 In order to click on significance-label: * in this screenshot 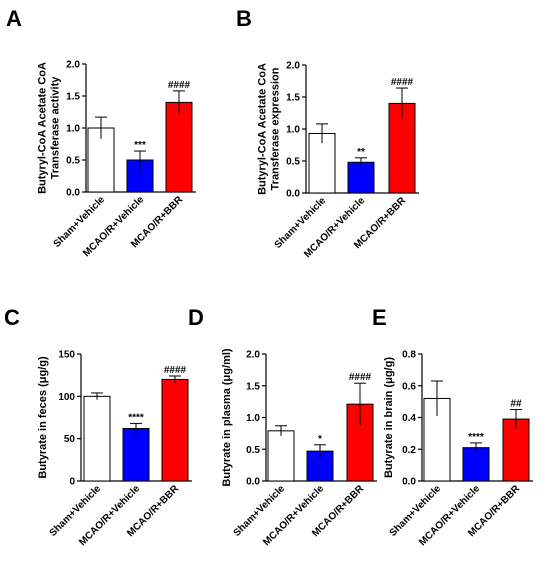, I will do `click(320, 439)`.